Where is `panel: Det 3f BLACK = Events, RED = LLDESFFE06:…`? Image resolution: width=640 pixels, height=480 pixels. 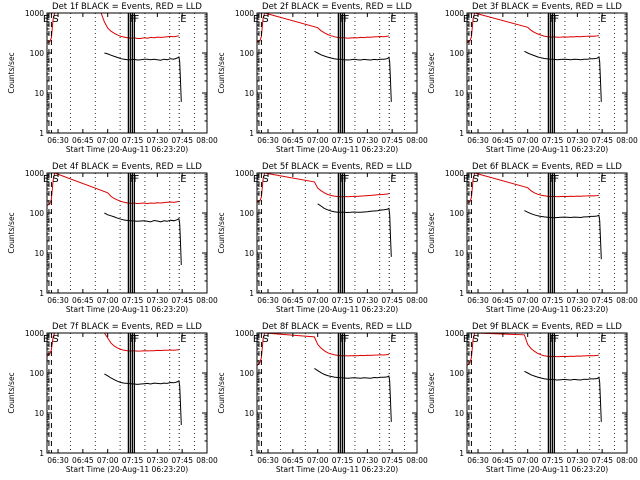
panel: Det 3f BLACK = Events, RED = LLDESFFE06:… is located at coordinates (532, 78).